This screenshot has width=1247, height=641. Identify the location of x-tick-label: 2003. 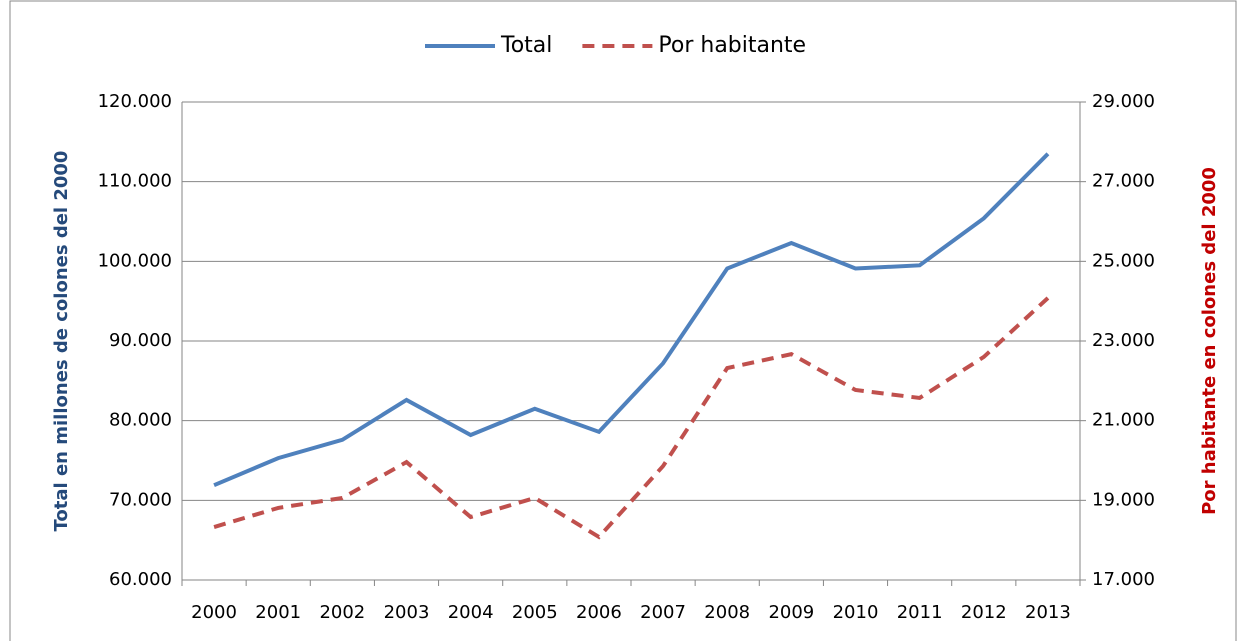
(407, 612).